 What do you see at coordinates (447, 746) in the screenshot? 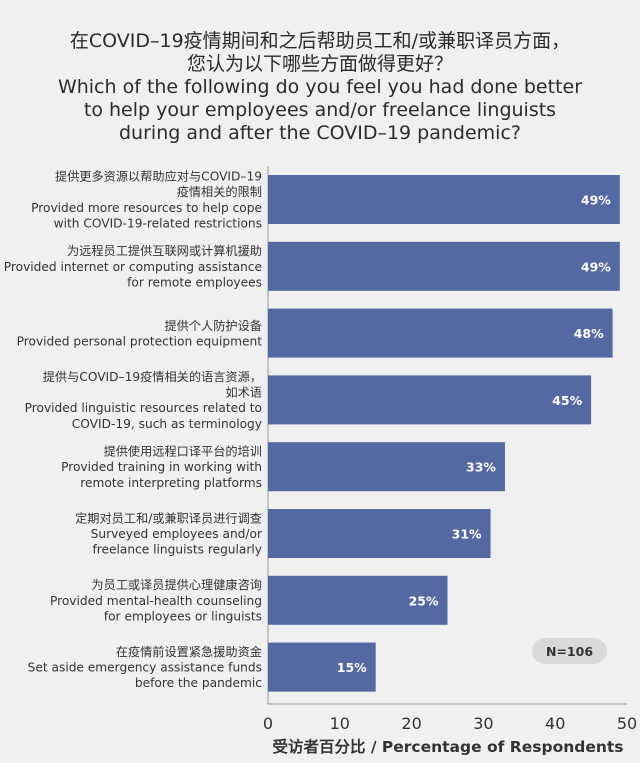
I see `x-axis-label: 受访者百分比 / Percentage of Respondents` at bounding box center [447, 746].